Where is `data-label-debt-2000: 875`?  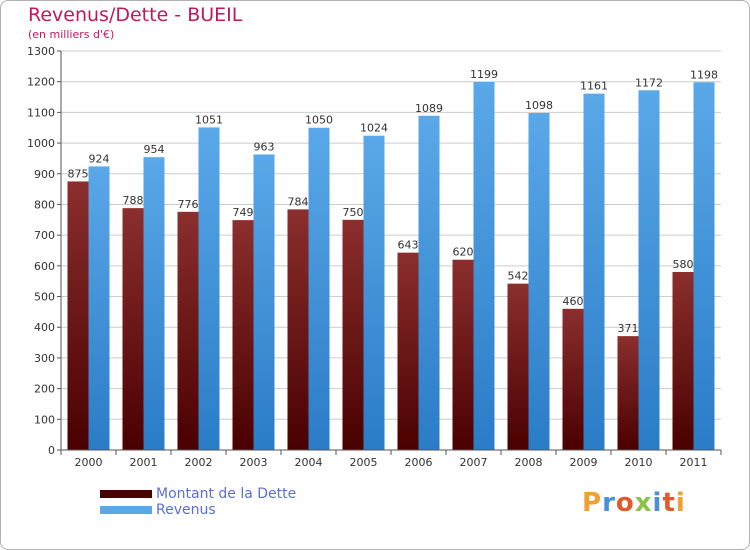 data-label-debt-2000: 875 is located at coordinates (78, 173).